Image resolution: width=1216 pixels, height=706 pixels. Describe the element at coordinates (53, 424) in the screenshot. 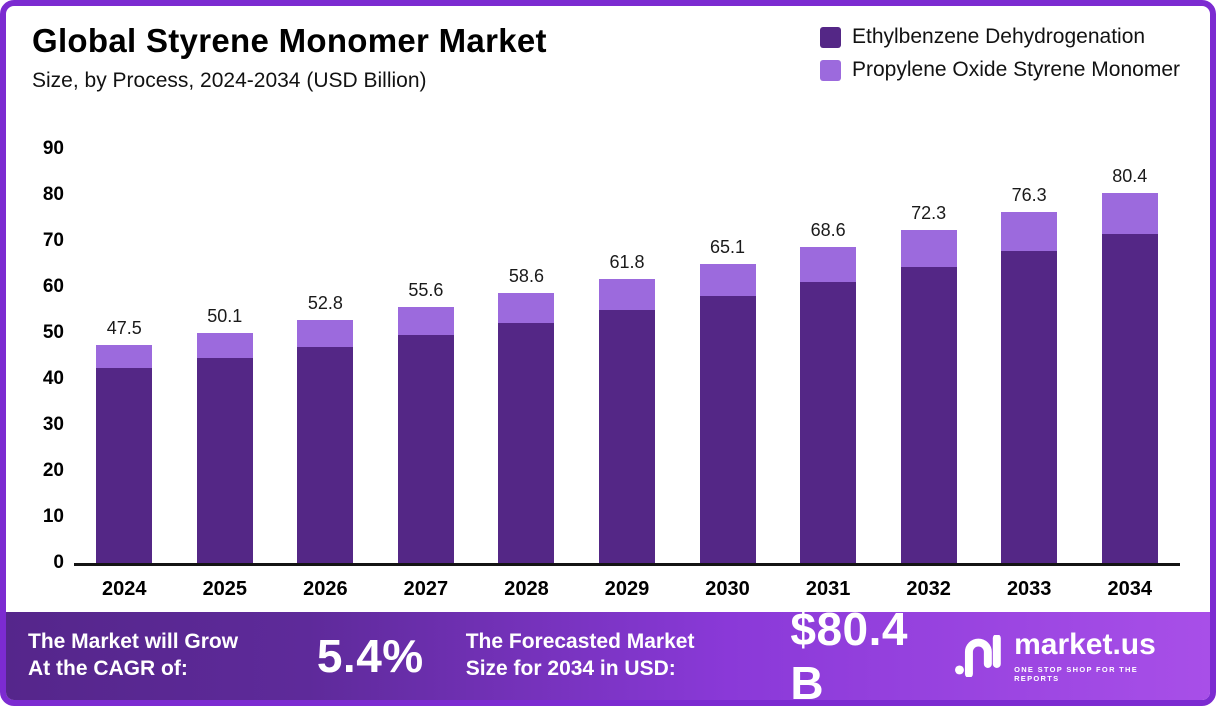

I see `y-axis-tick-label: 30` at that location.